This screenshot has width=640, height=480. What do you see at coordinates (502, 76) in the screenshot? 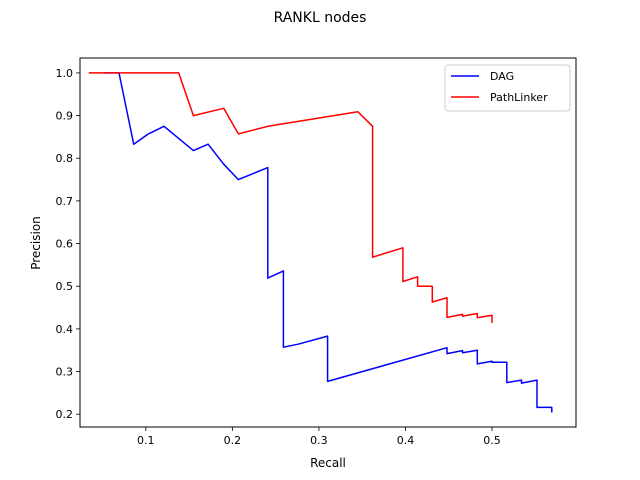
I see `legend-label-dag: DAG` at bounding box center [502, 76].